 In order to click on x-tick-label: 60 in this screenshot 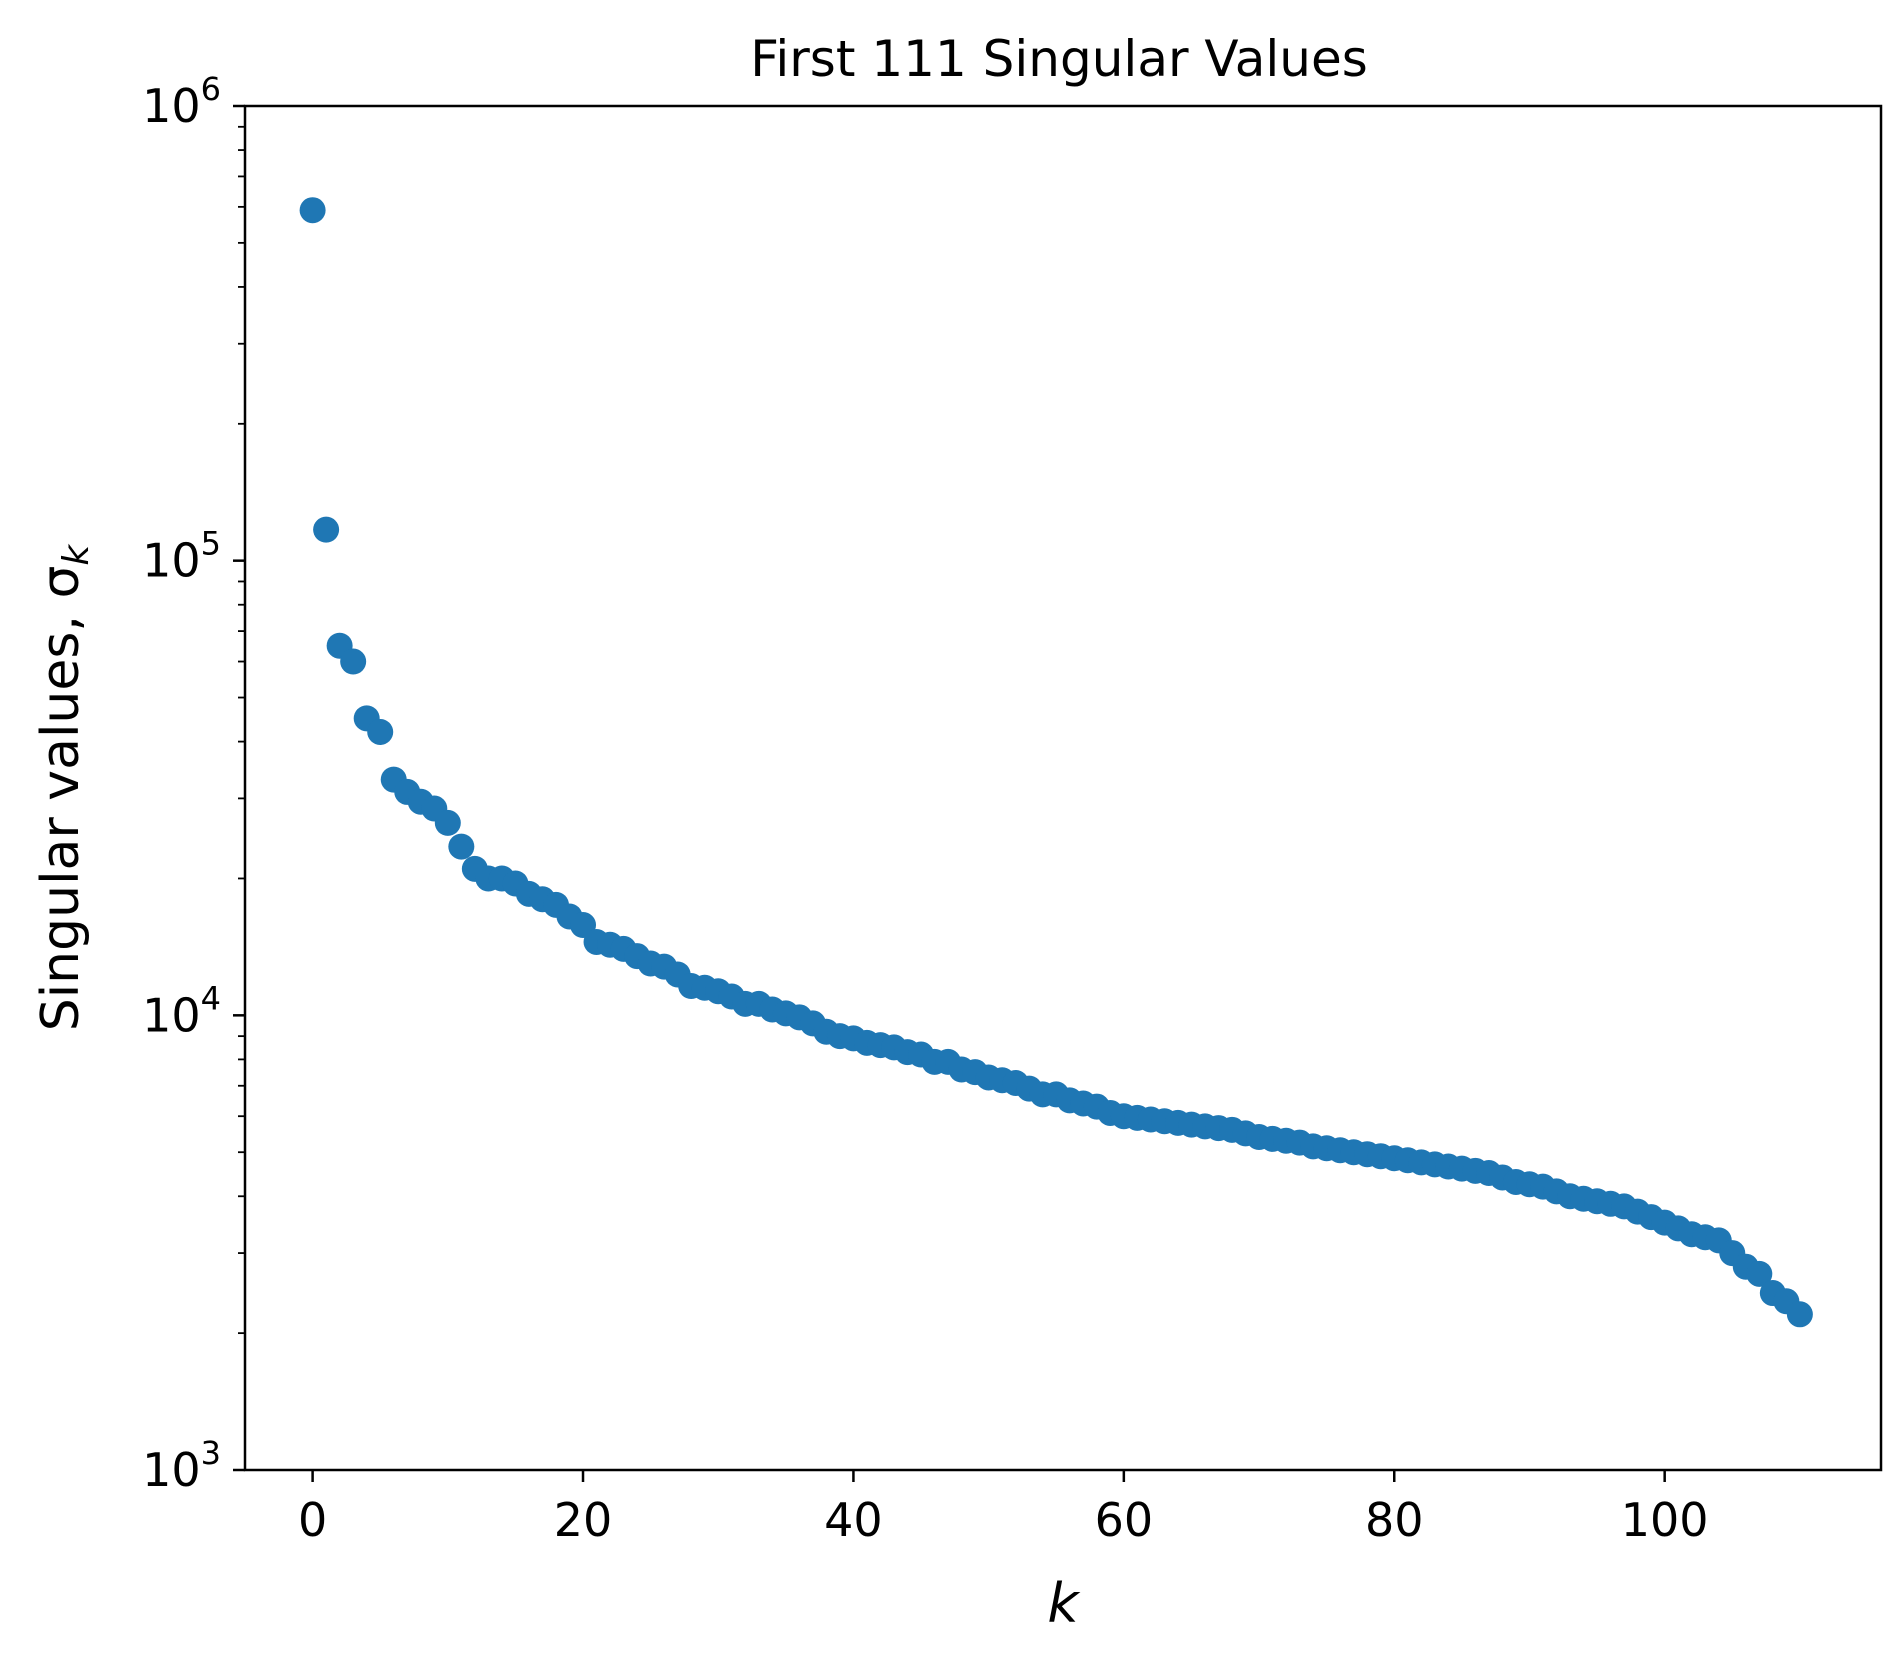, I will do `click(1124, 1520)`.